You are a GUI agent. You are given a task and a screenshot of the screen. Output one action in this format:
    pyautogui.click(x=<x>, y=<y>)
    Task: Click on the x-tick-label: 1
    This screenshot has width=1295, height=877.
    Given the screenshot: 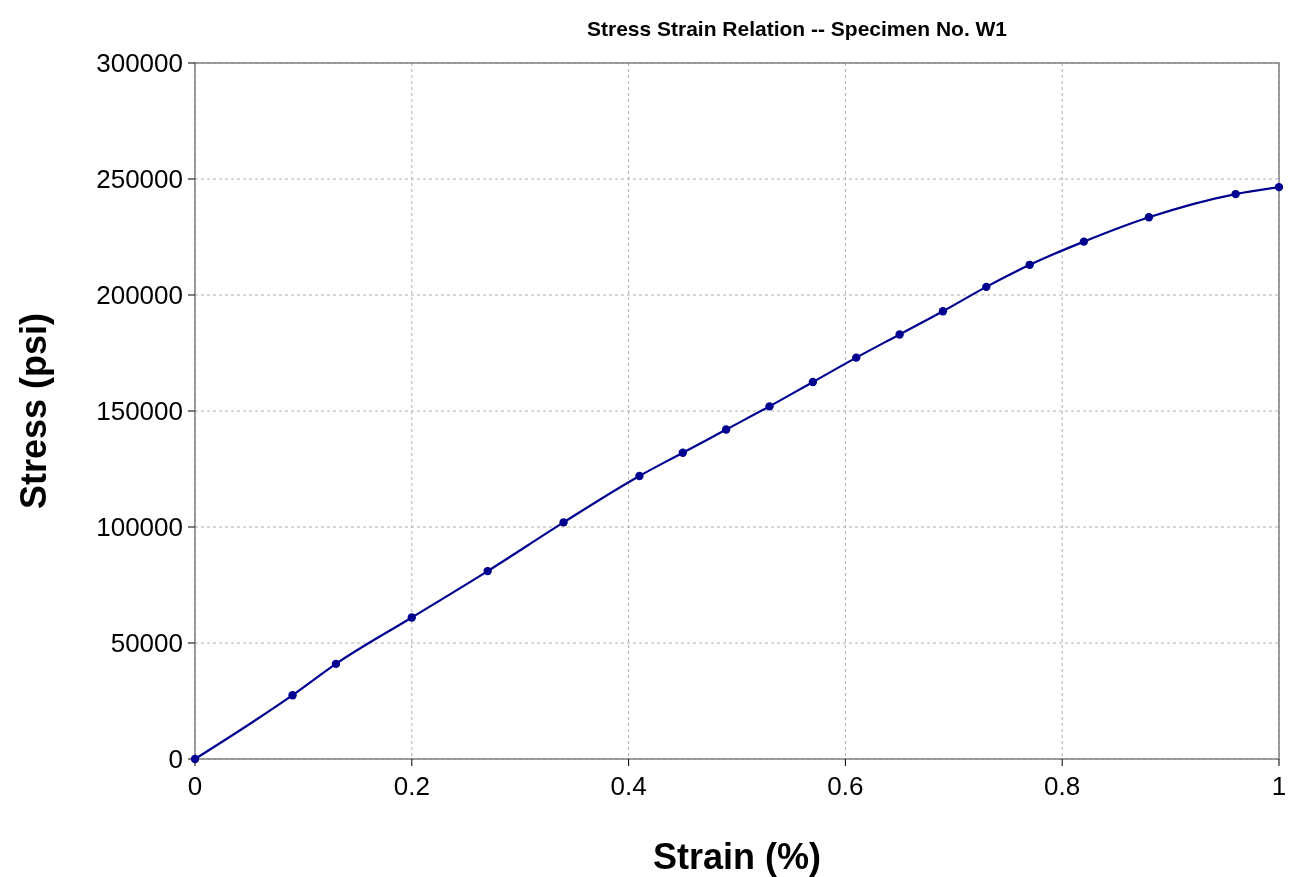 What is the action you would take?
    pyautogui.click(x=1279, y=786)
    